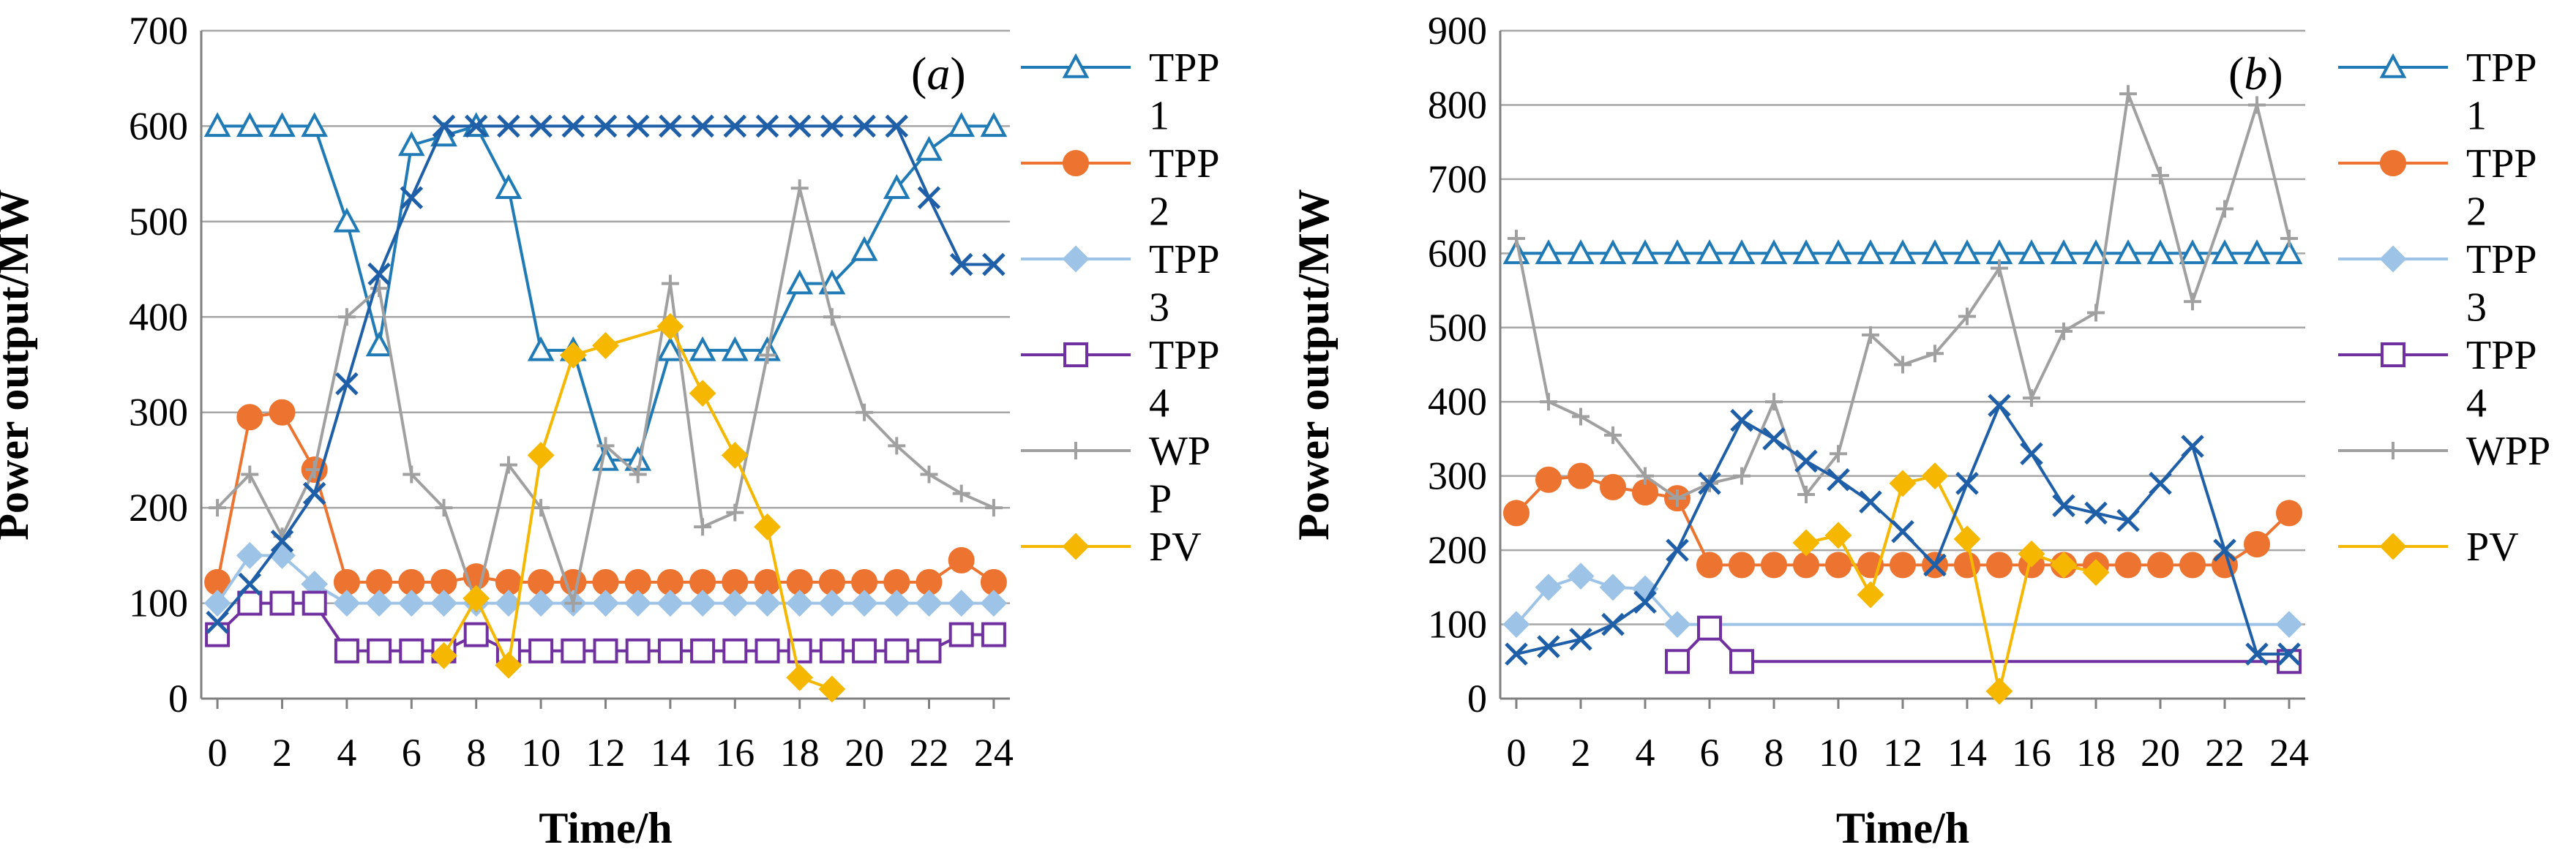 This screenshot has width=2576, height=861. What do you see at coordinates (1159, 403) in the screenshot?
I see `chart-a-legend-label: 4` at bounding box center [1159, 403].